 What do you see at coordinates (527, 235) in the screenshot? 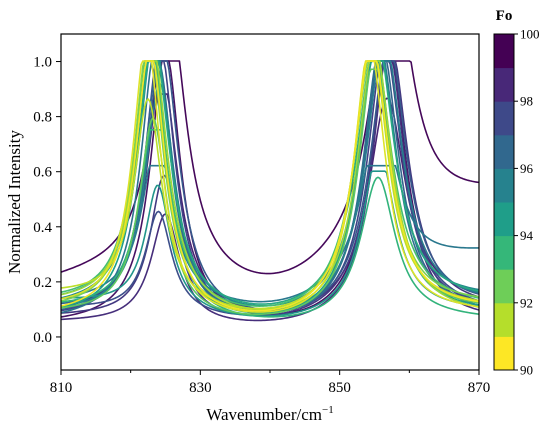
I see `colorbar-tick-label: 94` at bounding box center [527, 235].